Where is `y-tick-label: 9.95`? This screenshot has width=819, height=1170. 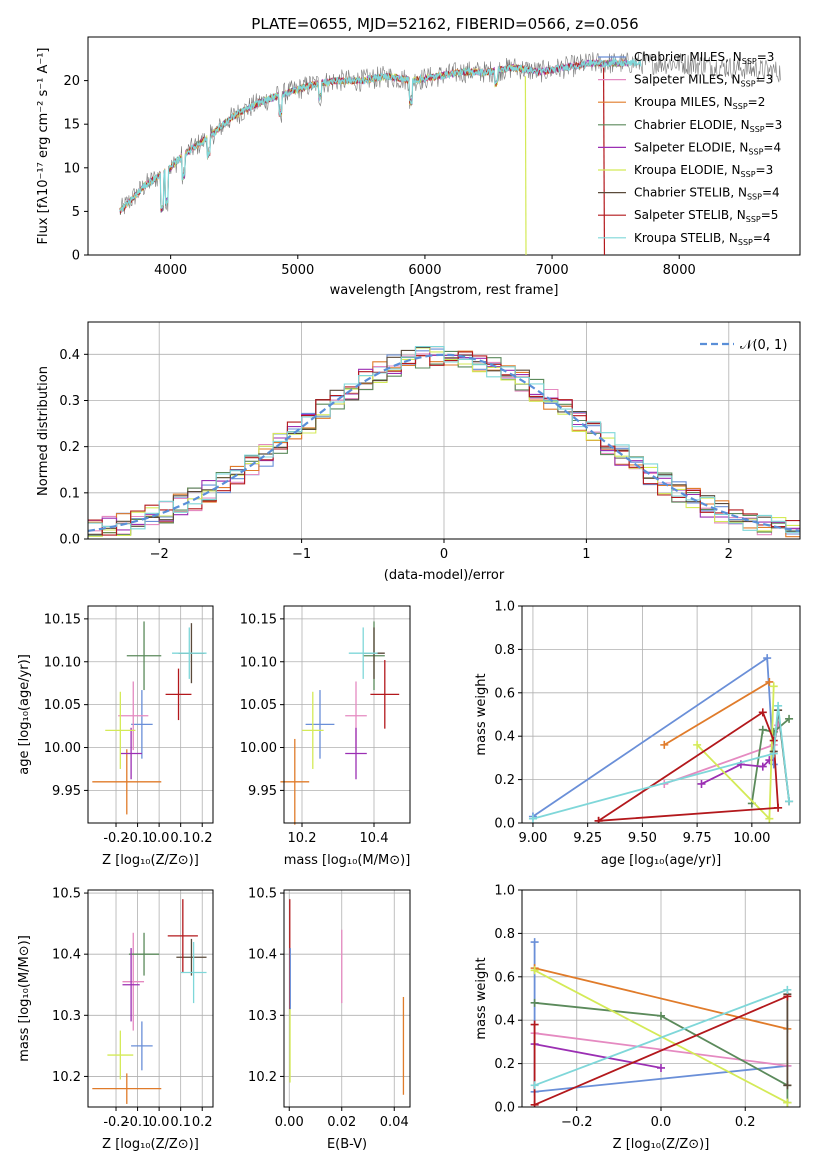
y-tick-label: 9.95 is located at coordinates (262, 791).